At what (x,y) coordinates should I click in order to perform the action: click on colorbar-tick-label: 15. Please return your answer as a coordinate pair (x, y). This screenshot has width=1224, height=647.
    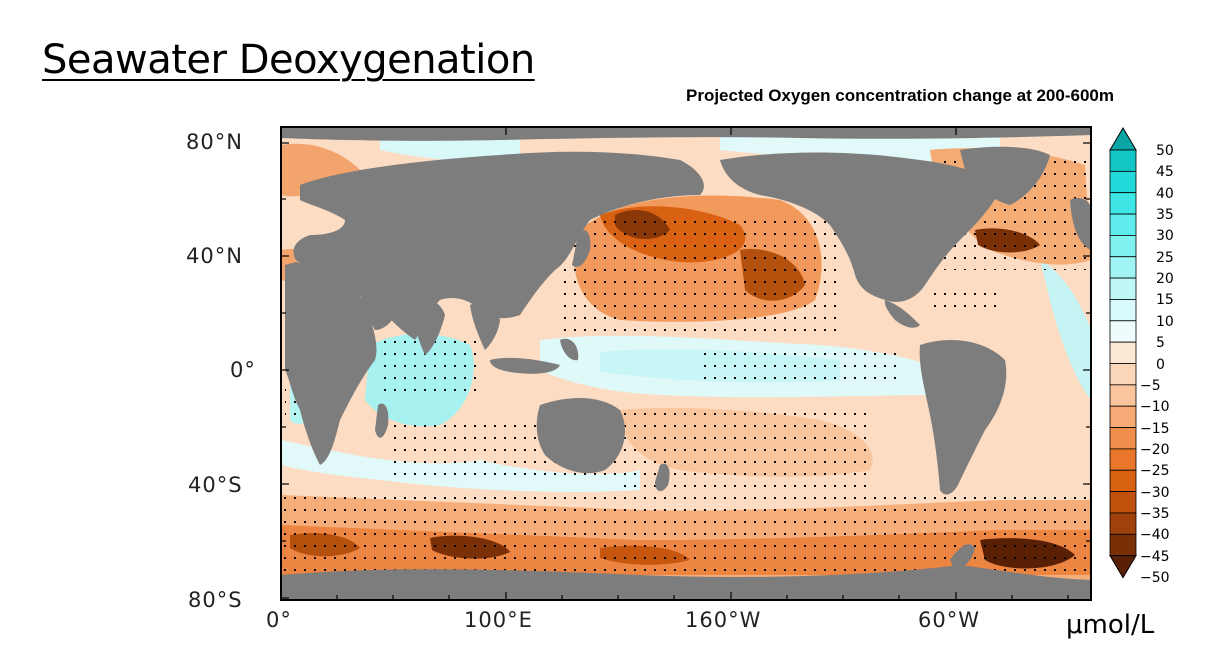
    Looking at the image, I should click on (1165, 300).